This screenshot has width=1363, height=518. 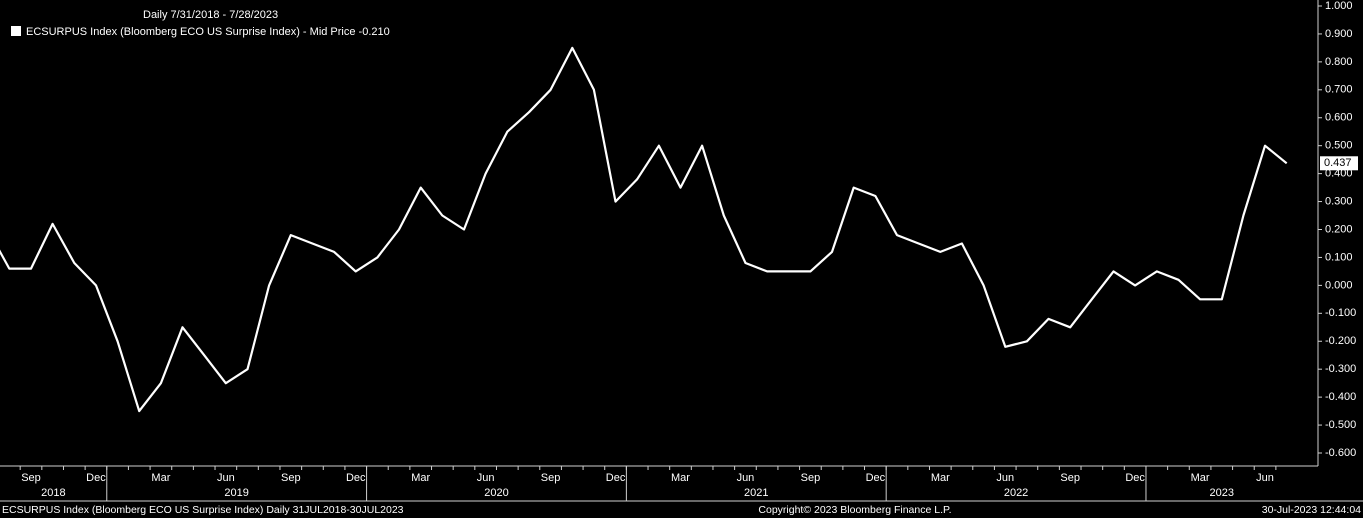 I want to click on chart-title: Daily 7/31/2018 - 7/28/2023, so click(x=210, y=15).